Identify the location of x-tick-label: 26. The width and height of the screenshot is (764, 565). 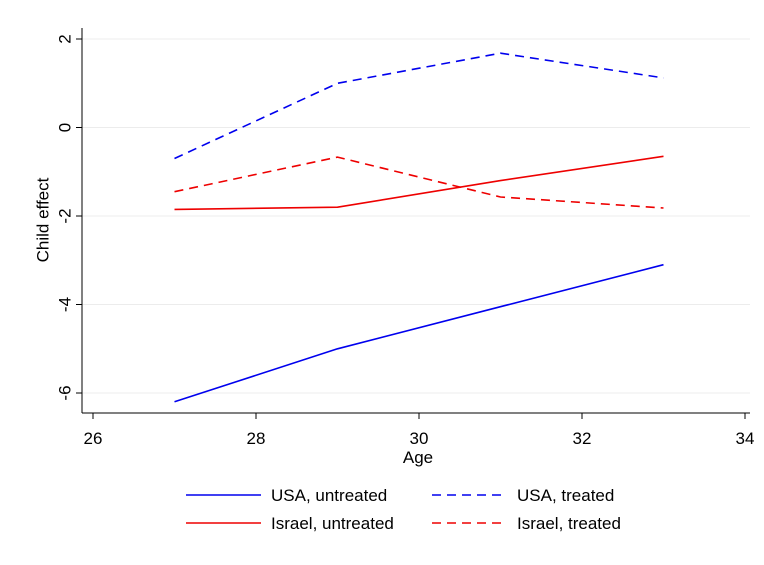
(93, 438).